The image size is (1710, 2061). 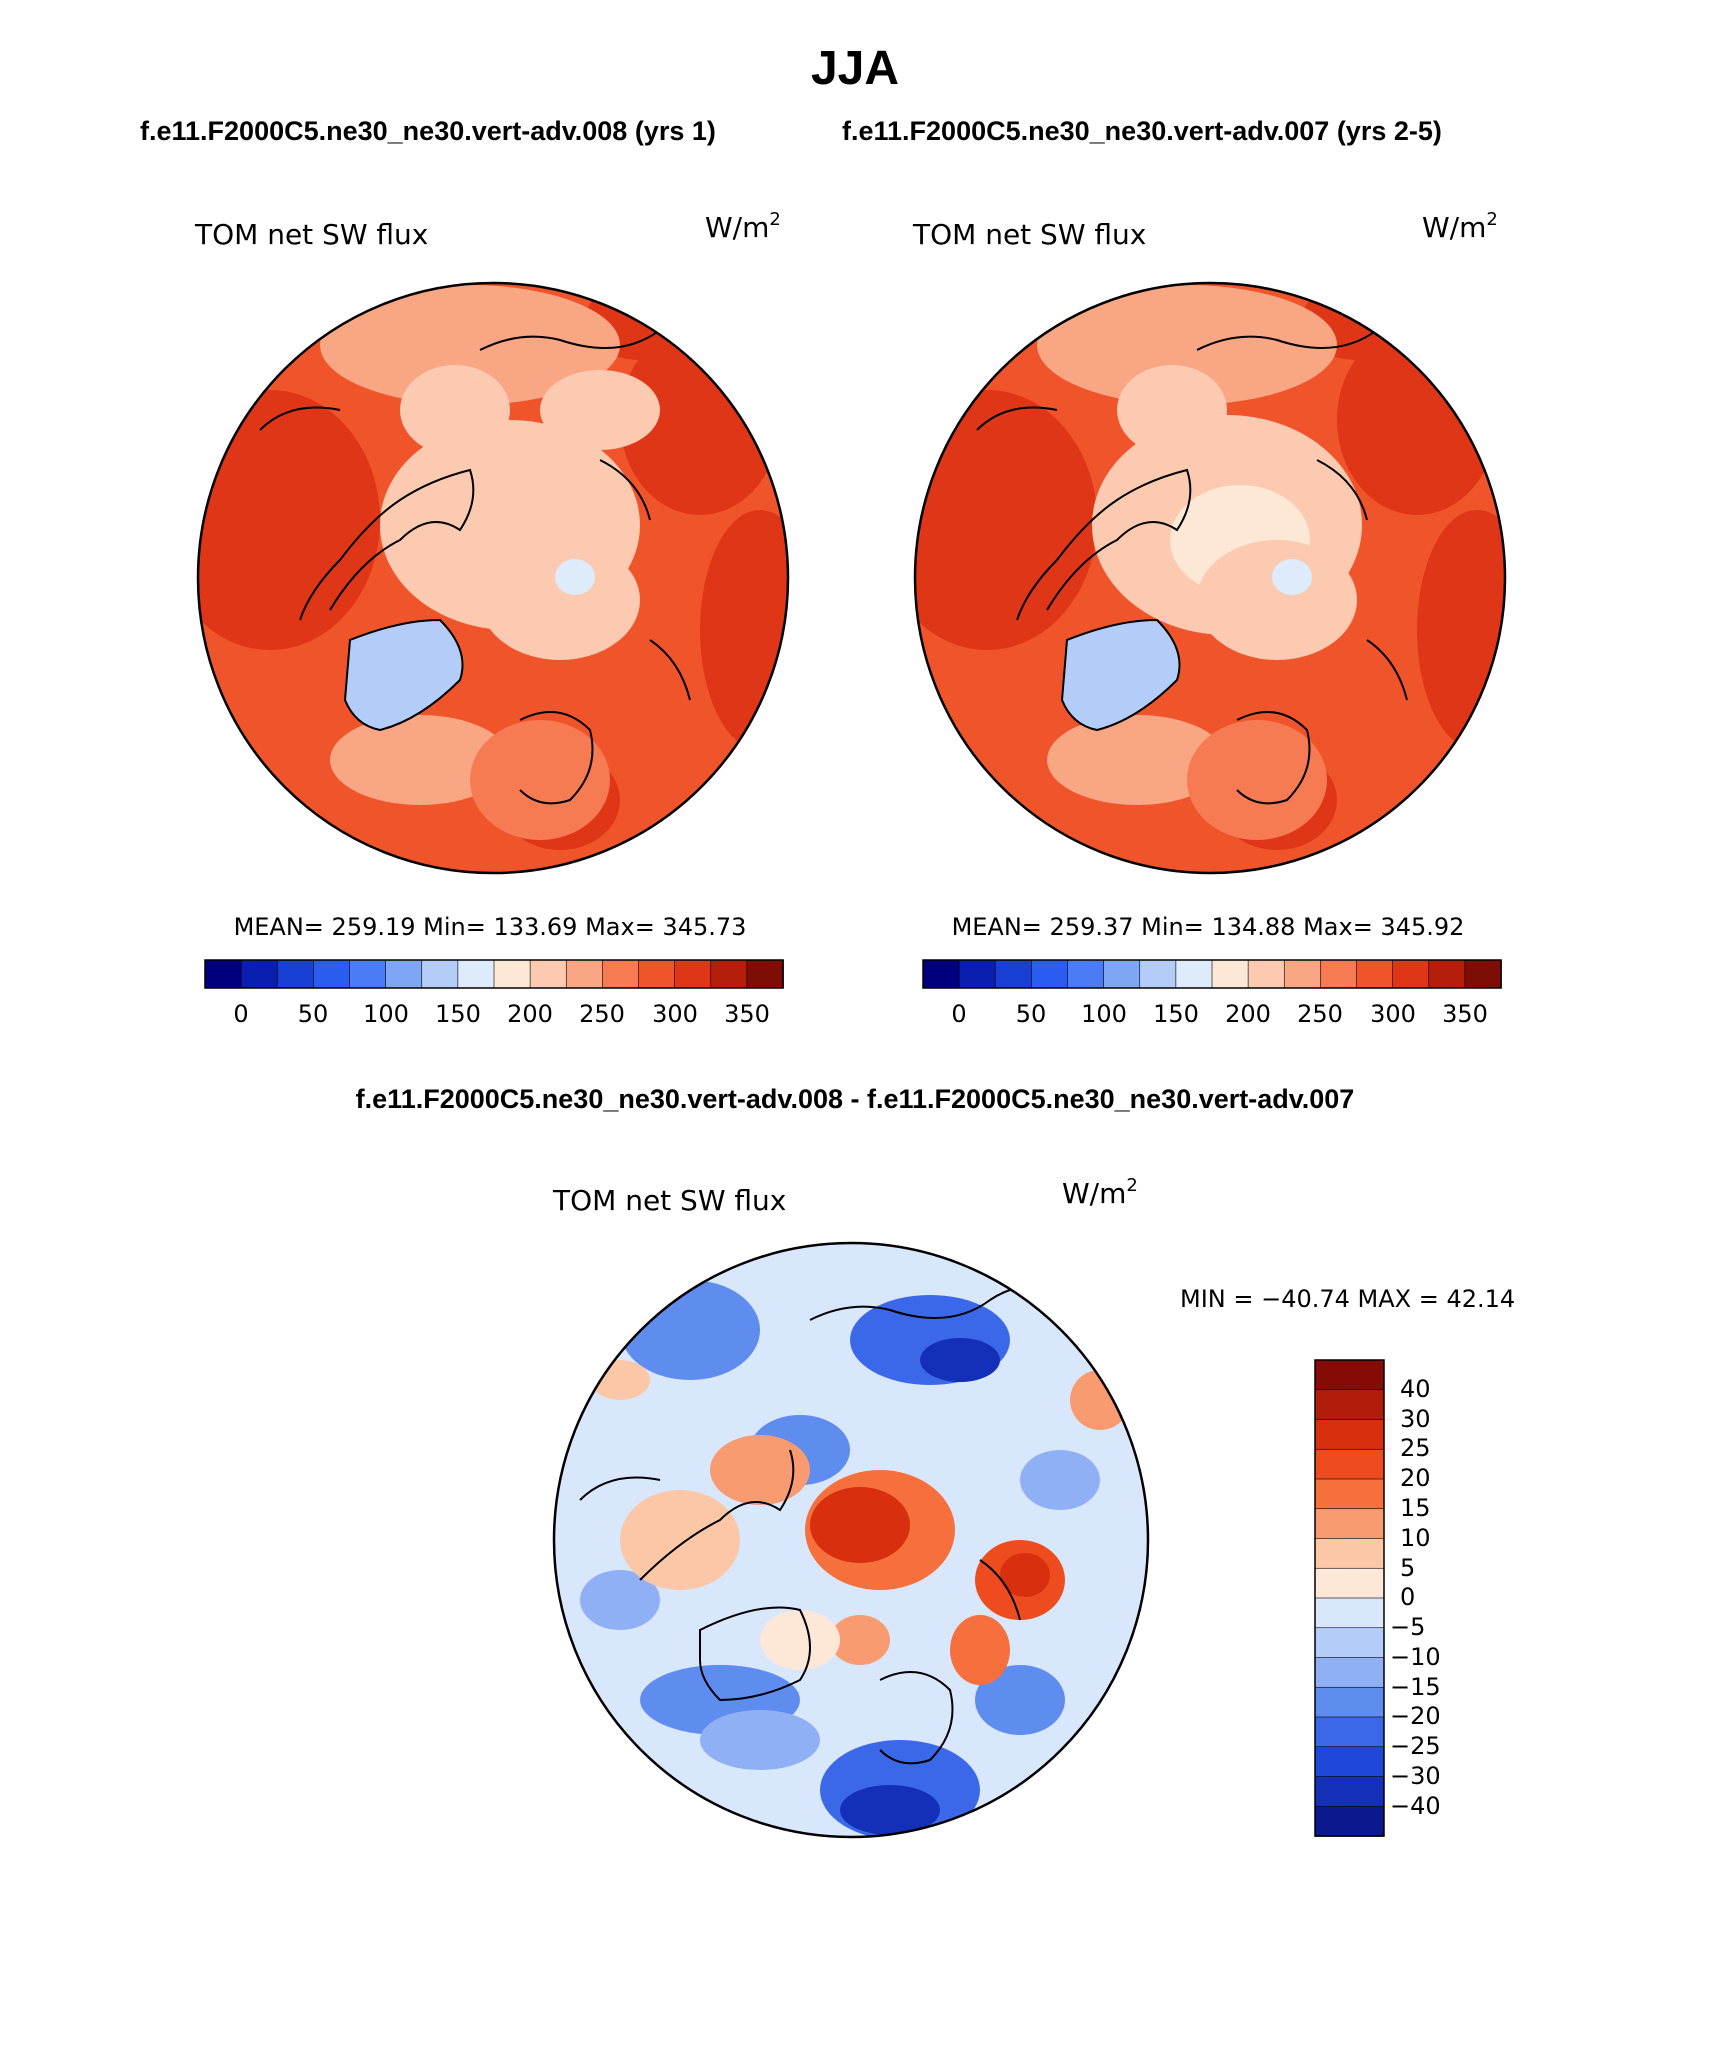 What do you see at coordinates (747, 1014) in the screenshot?
I see `cb1-tick: 350` at bounding box center [747, 1014].